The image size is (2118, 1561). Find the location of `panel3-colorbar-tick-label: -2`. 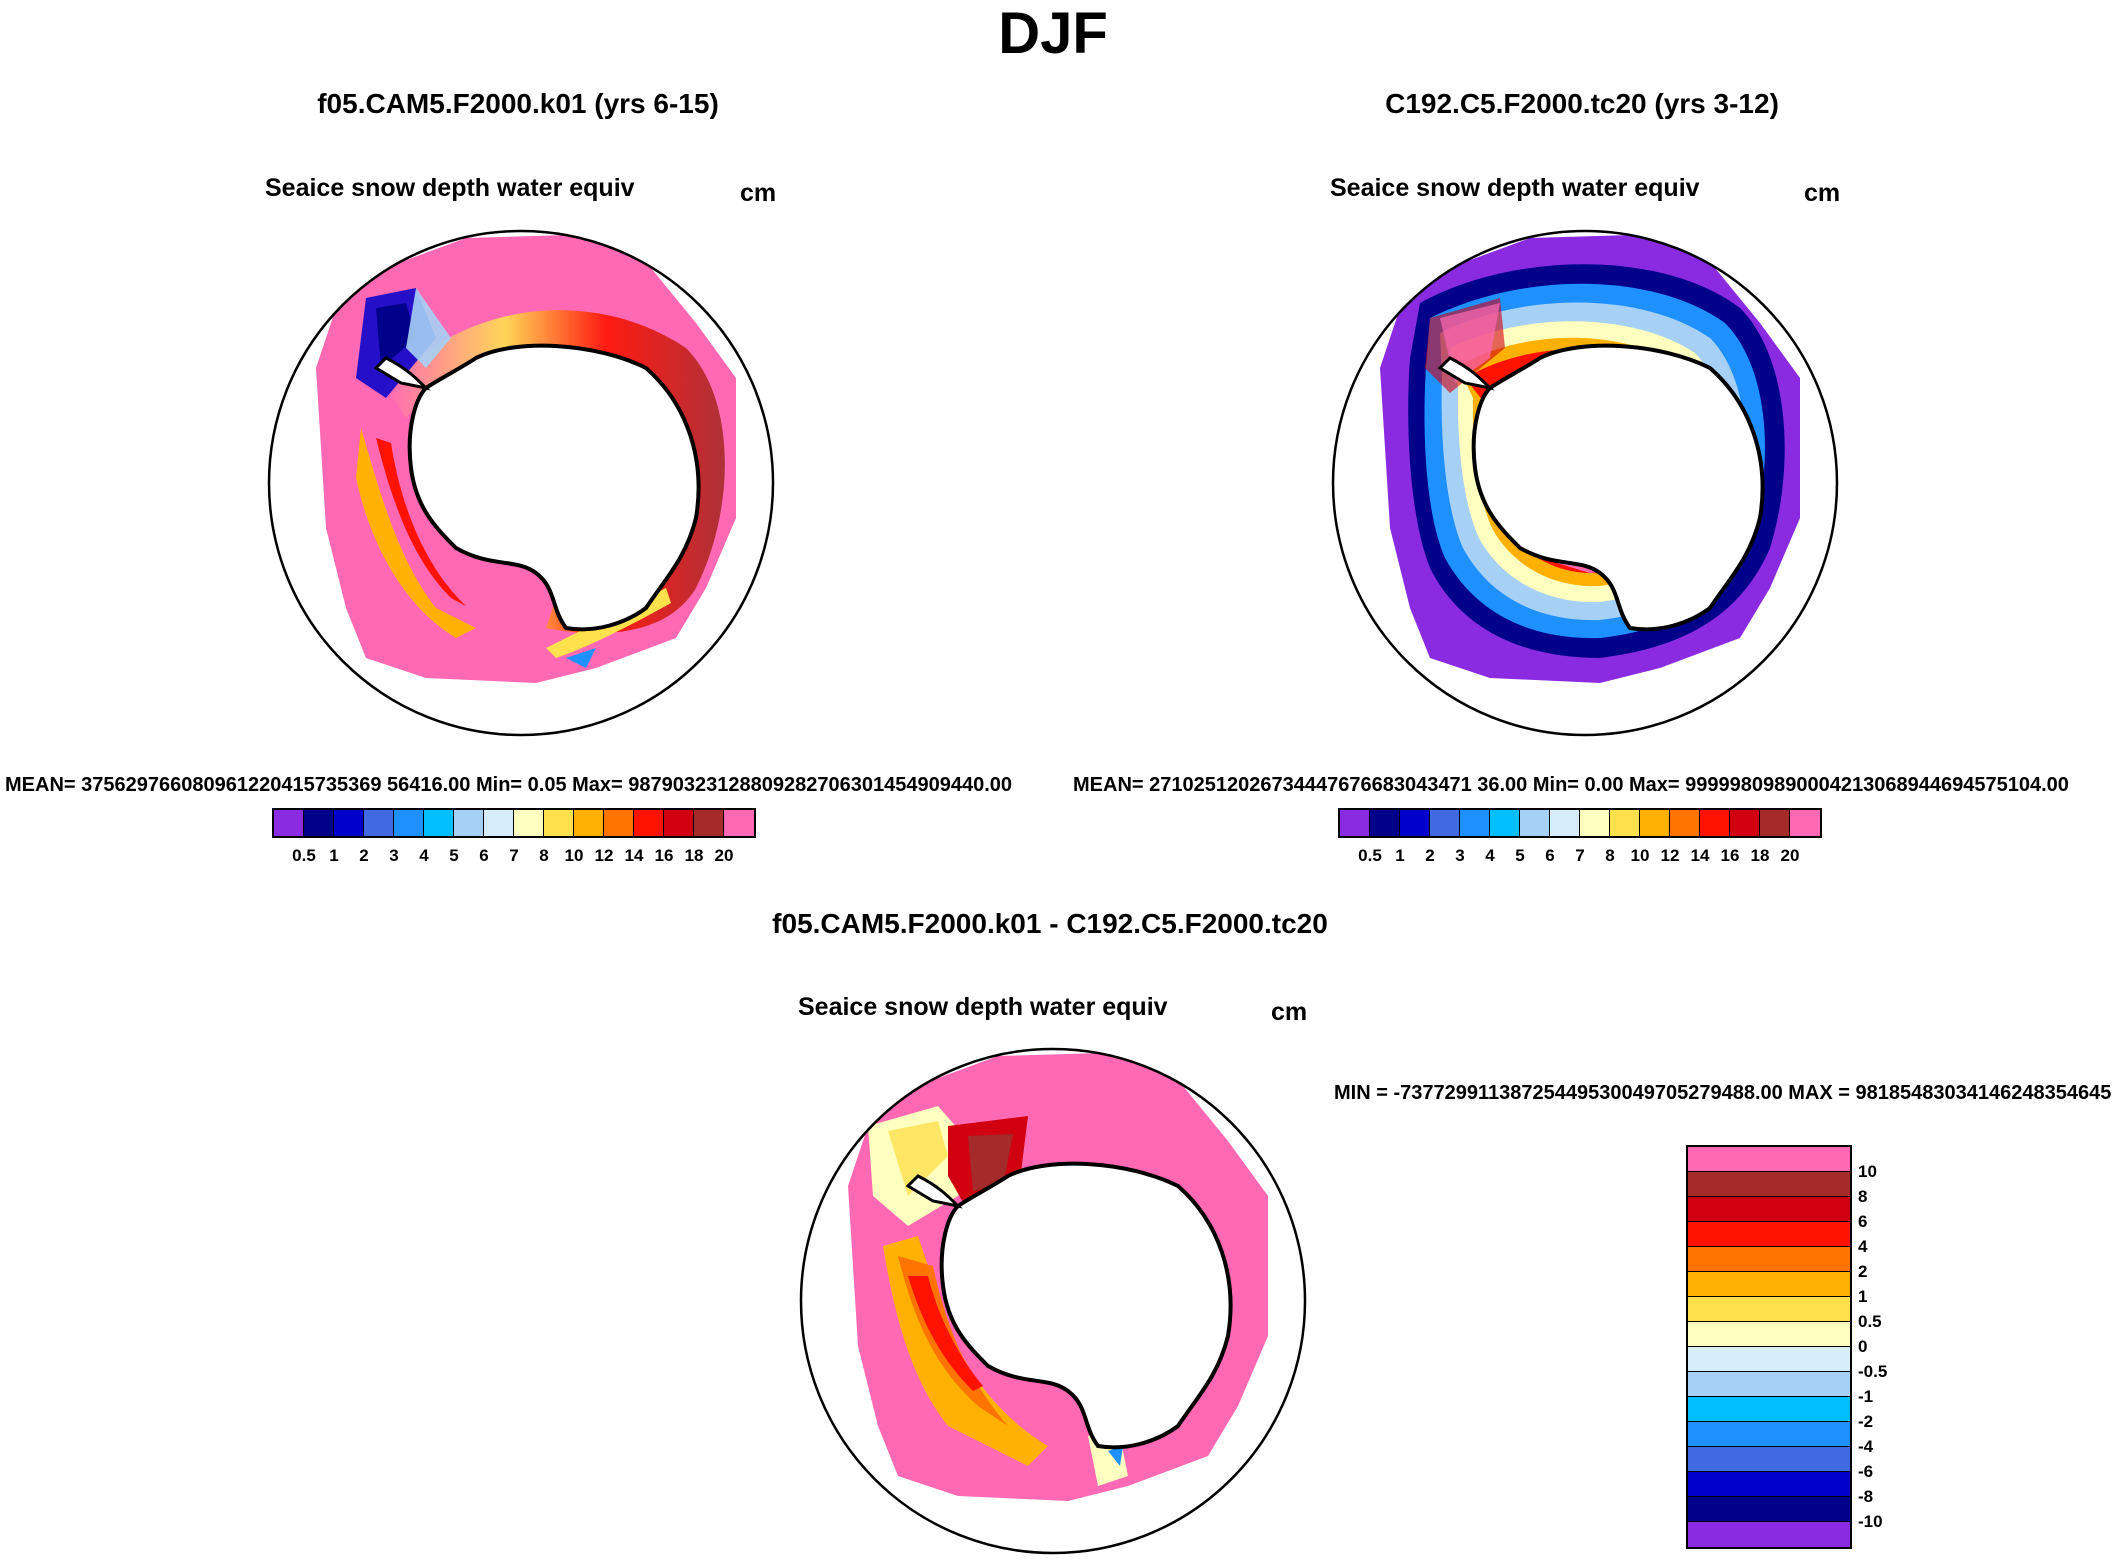

panel3-colorbar-tick-label: -2 is located at coordinates (1866, 1421).